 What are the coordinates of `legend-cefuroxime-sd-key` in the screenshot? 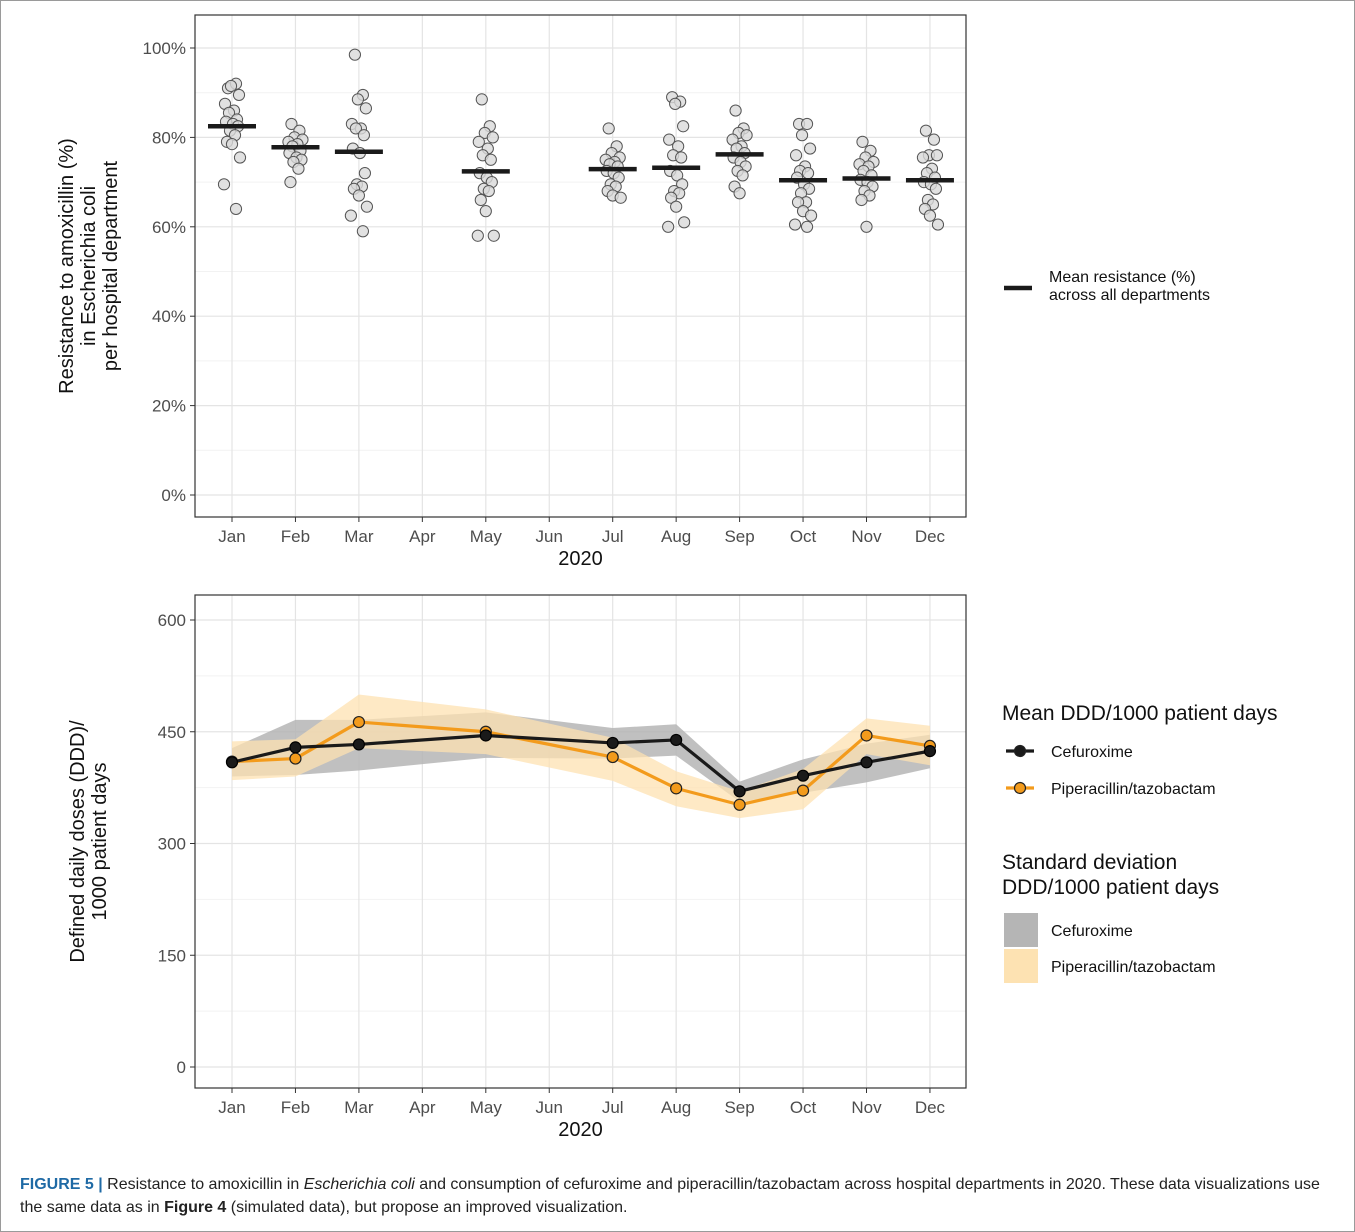 It's located at (1021, 930).